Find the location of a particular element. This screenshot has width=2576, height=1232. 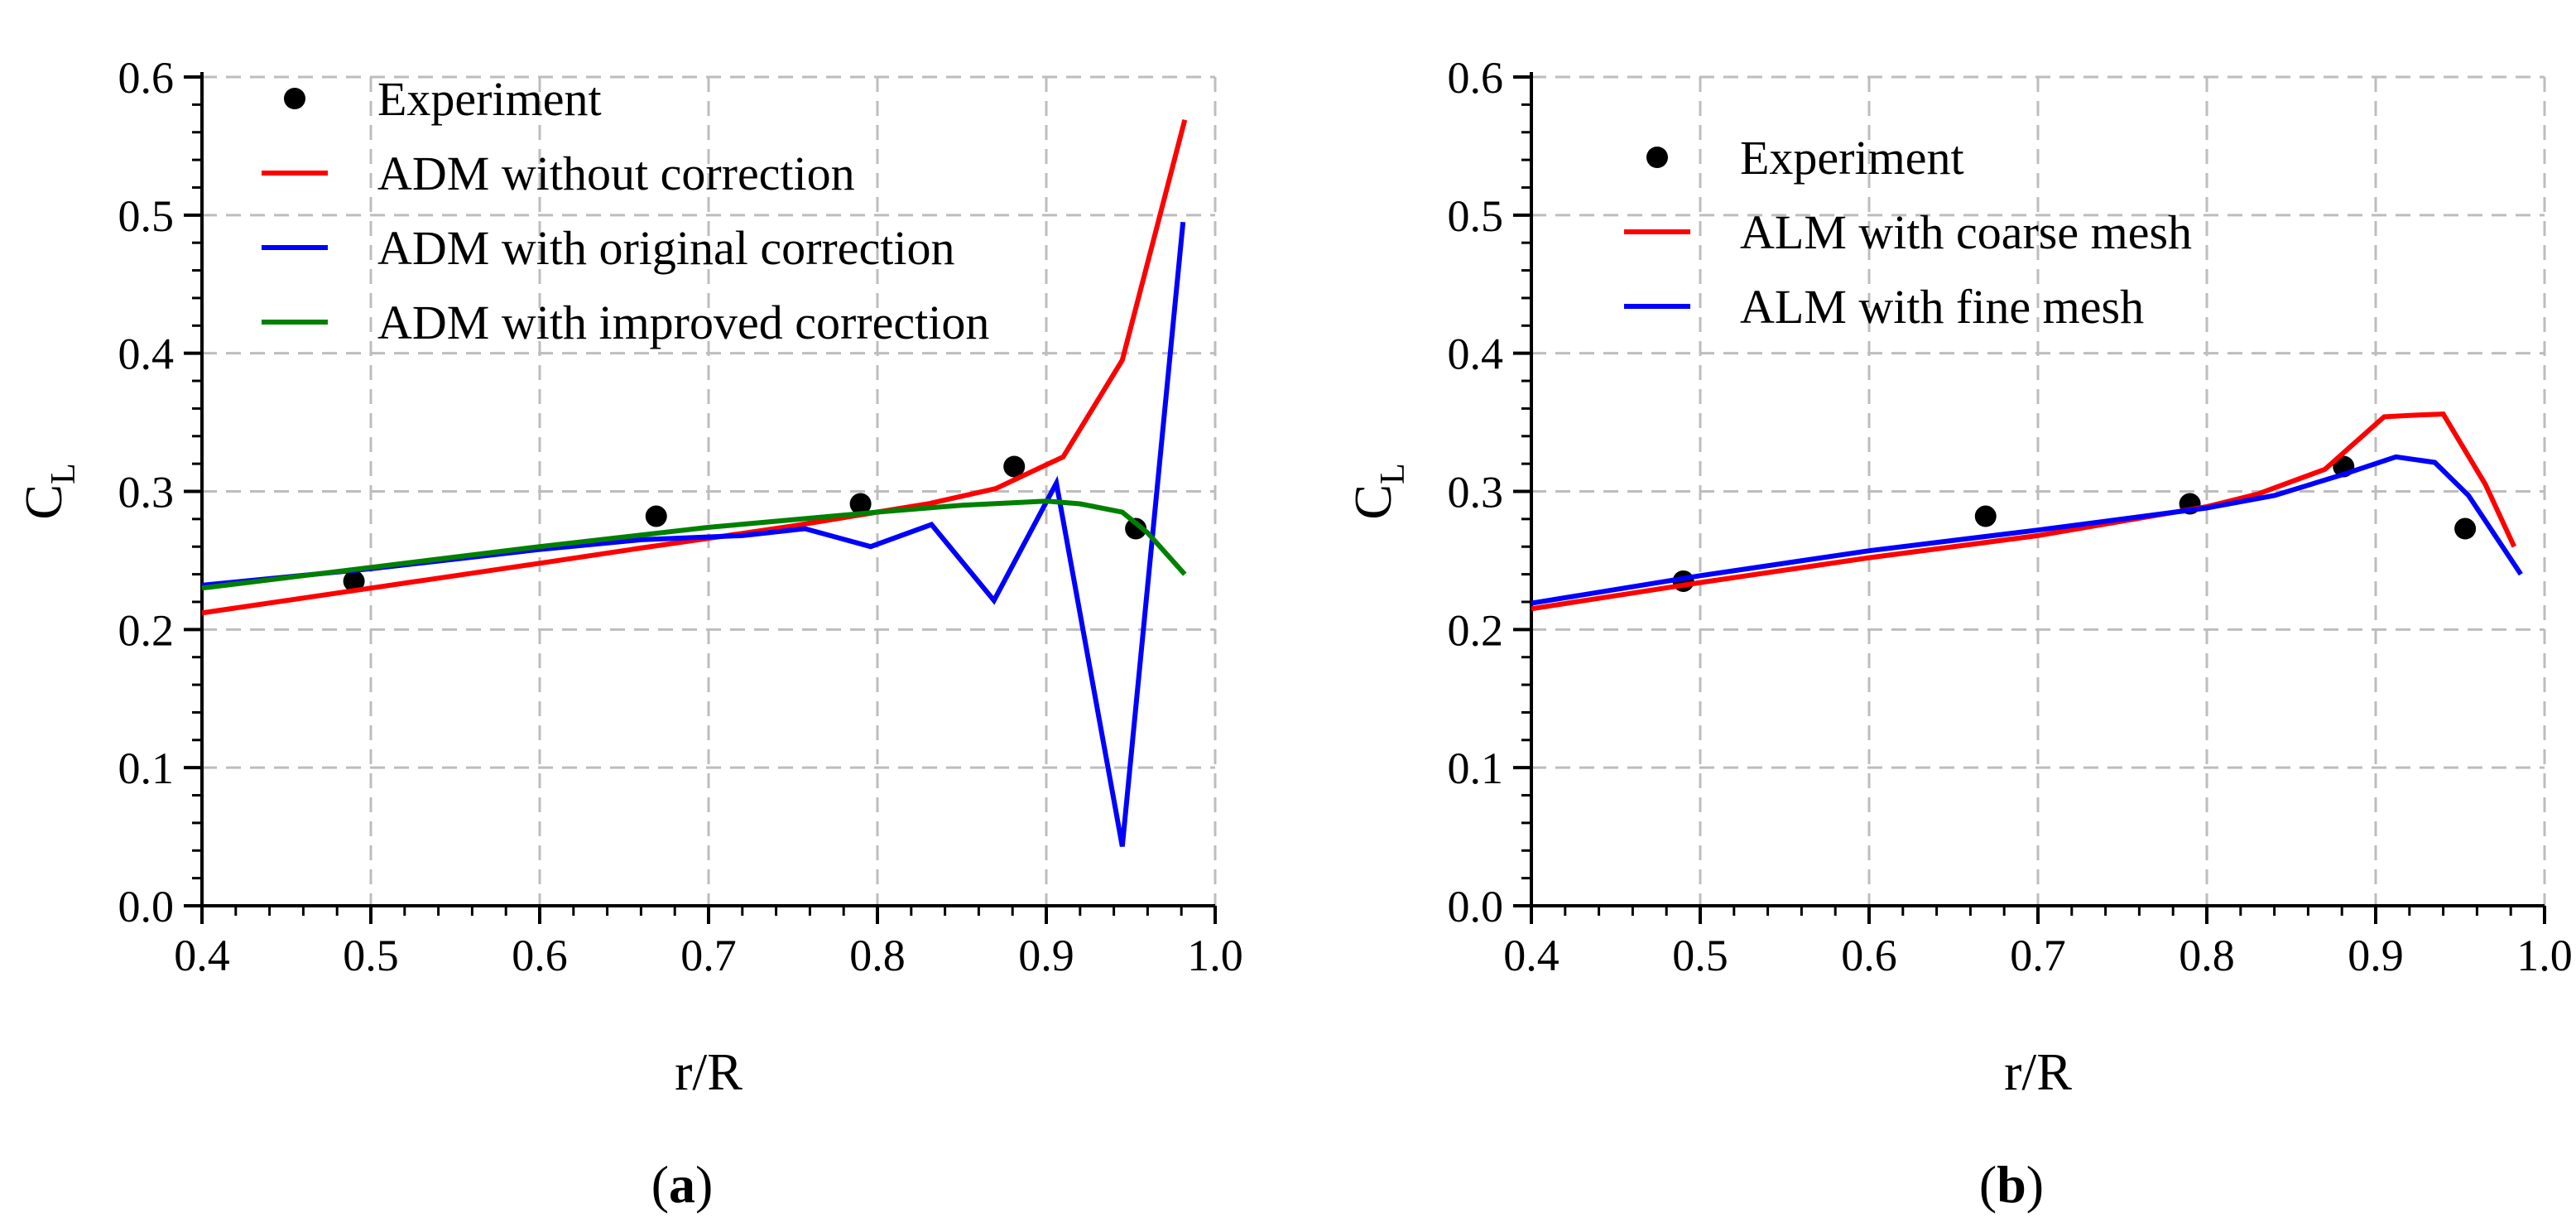

panel-label: (b) is located at coordinates (2011, 1184).